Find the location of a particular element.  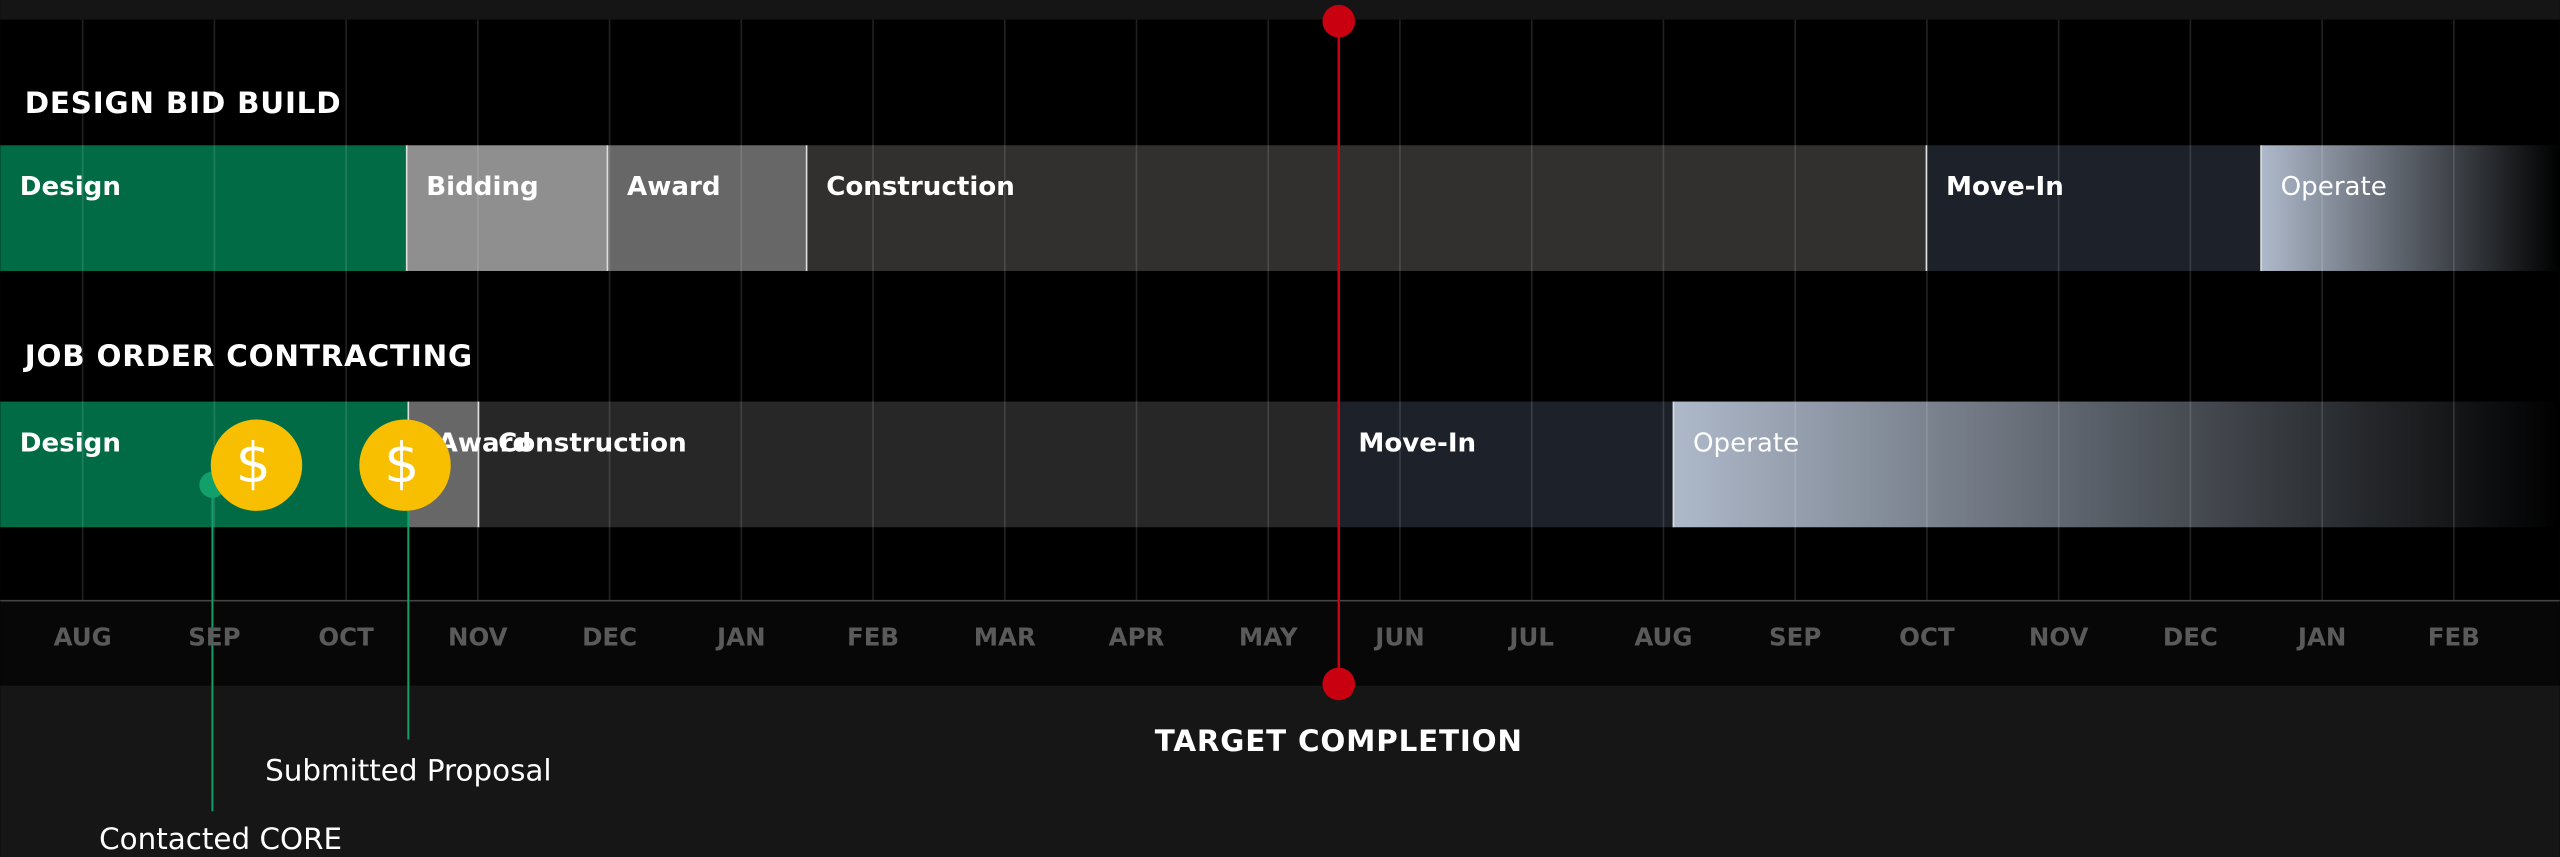

month-label: APR is located at coordinates (1137, 636).